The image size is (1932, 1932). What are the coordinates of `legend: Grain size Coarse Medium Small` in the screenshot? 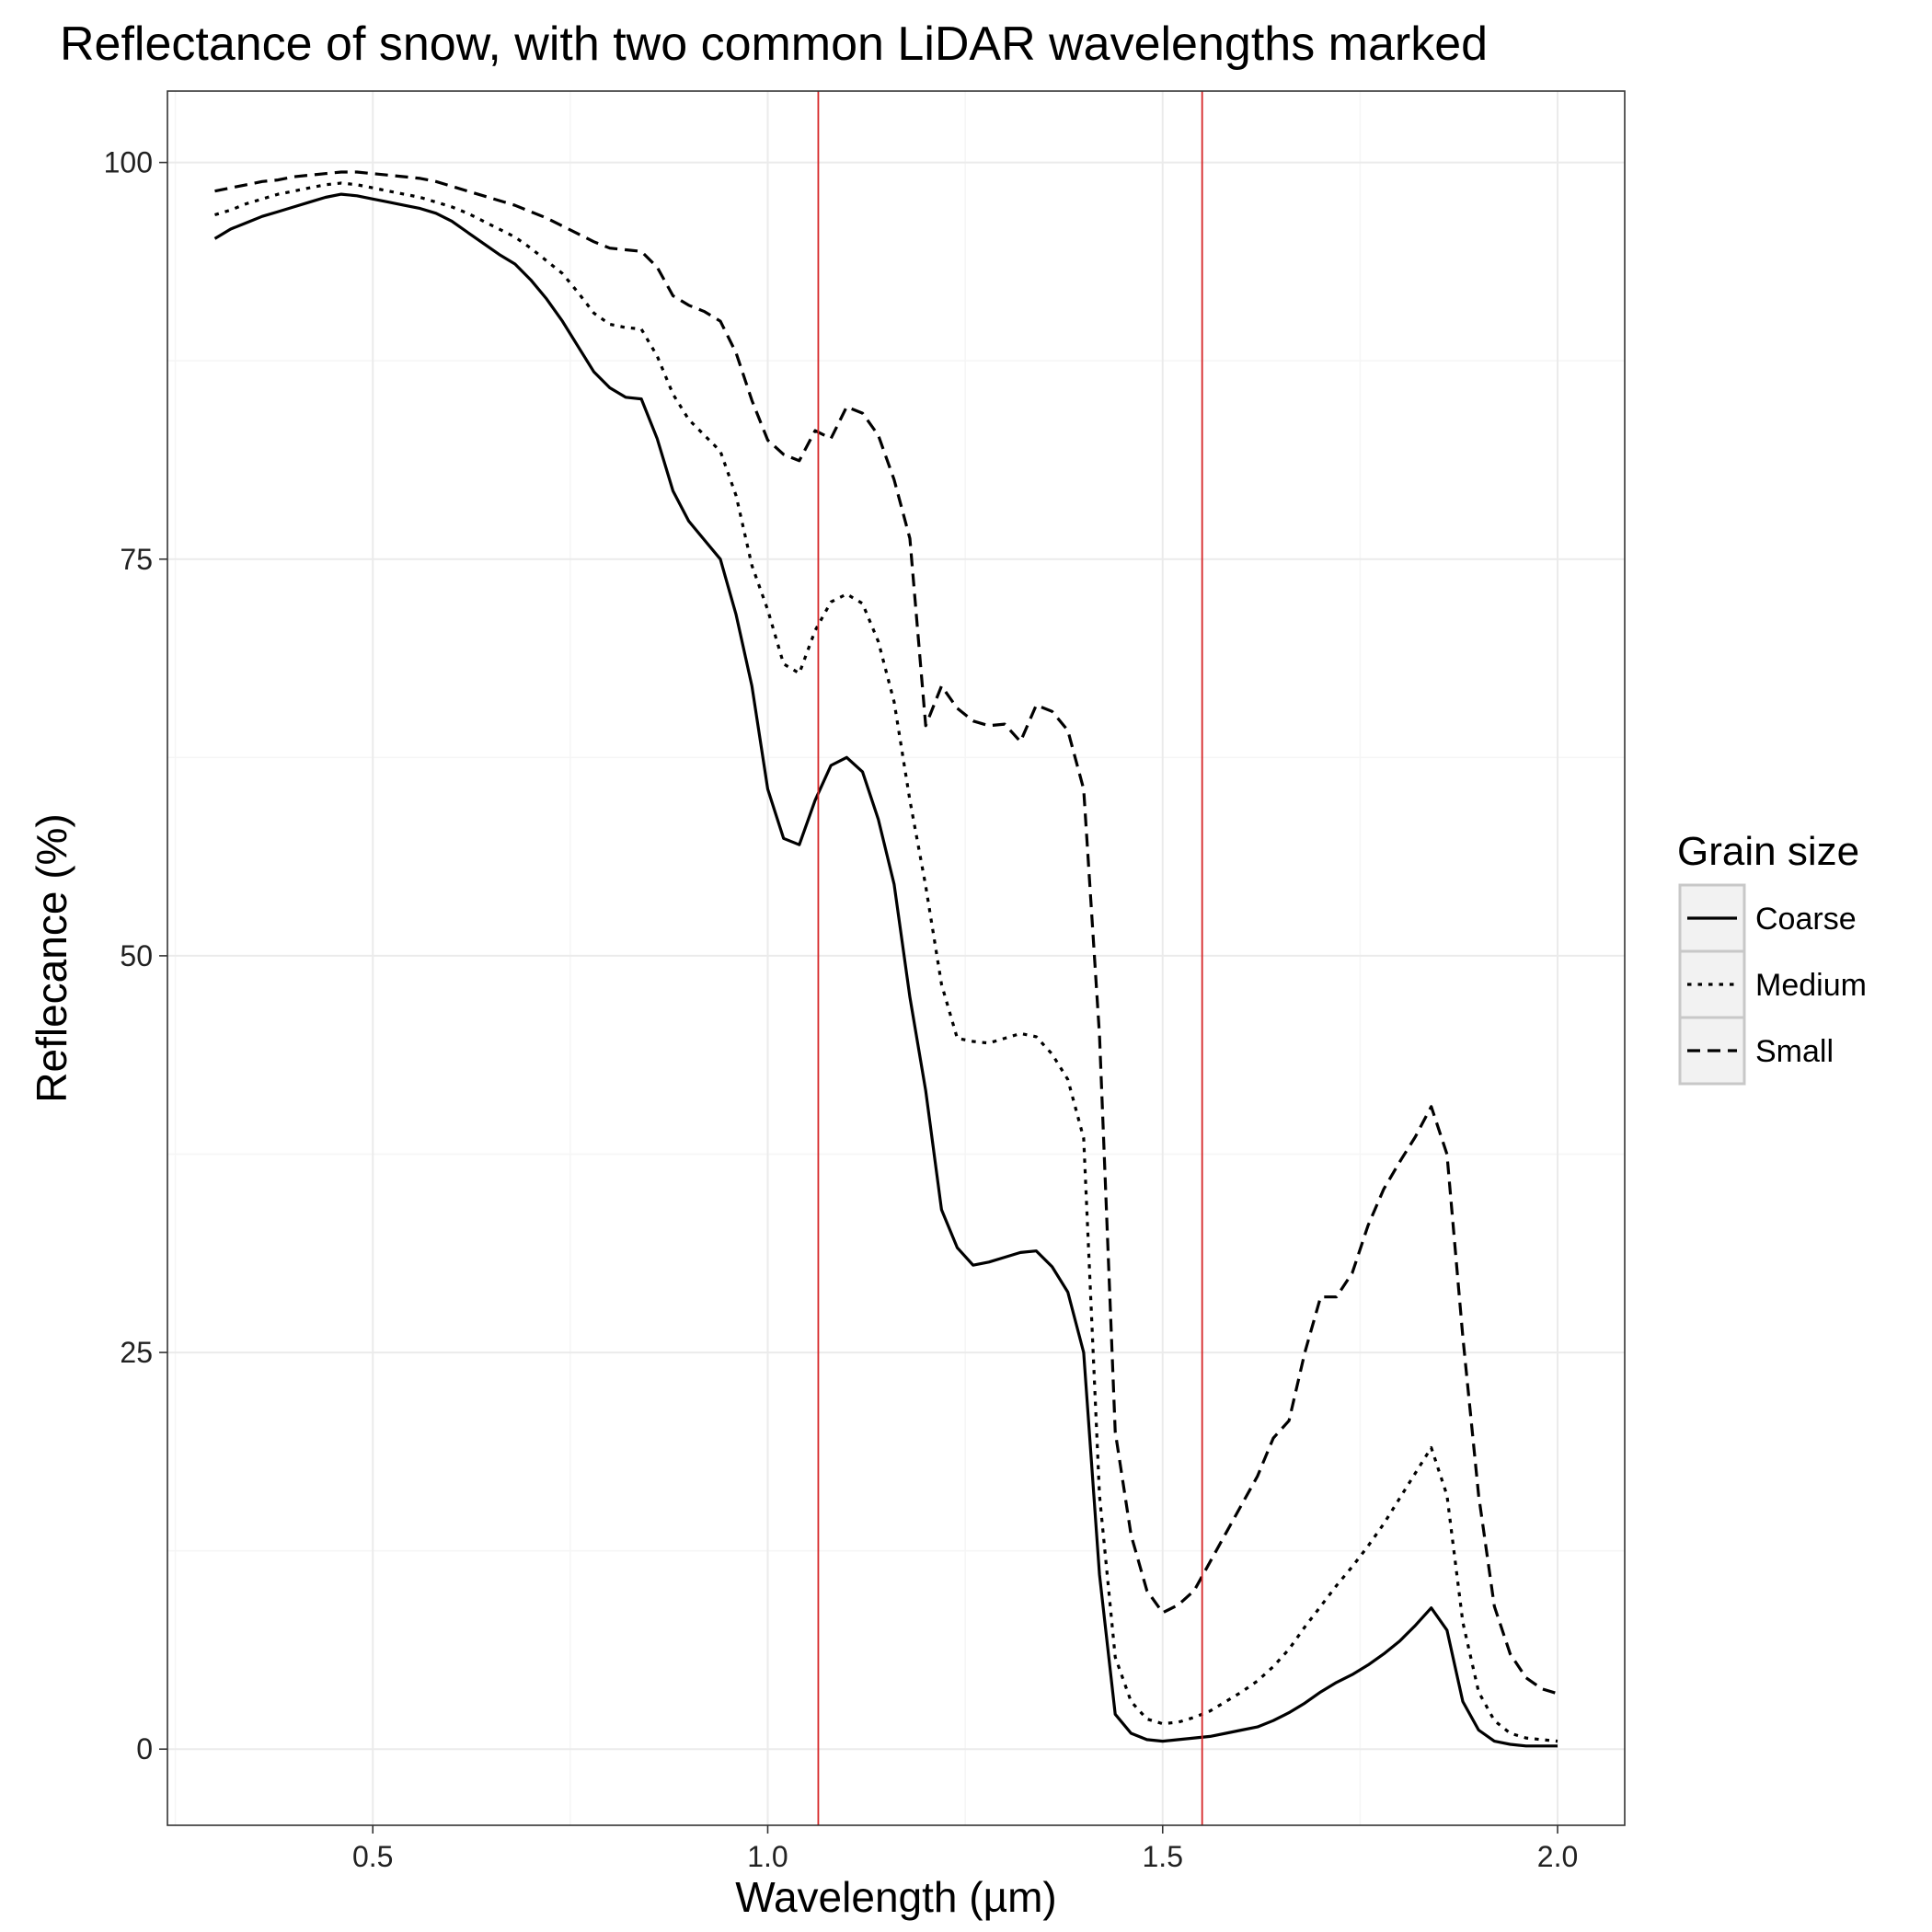 It's located at (1772, 957).